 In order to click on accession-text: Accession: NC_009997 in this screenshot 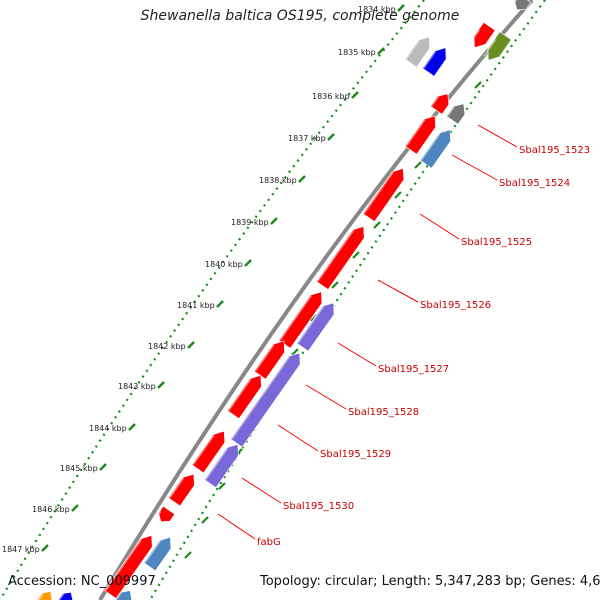, I will do `click(82, 581)`.